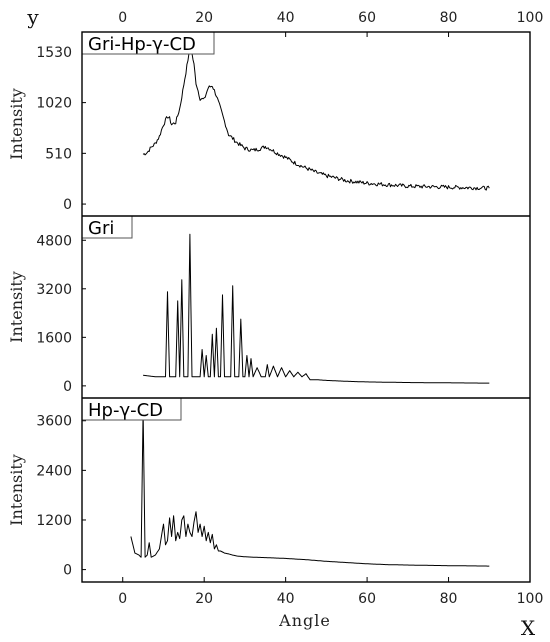 This screenshot has height=642, width=550. What do you see at coordinates (530, 599) in the screenshot?
I see `bottom-x-tick-label: 100` at bounding box center [530, 599].